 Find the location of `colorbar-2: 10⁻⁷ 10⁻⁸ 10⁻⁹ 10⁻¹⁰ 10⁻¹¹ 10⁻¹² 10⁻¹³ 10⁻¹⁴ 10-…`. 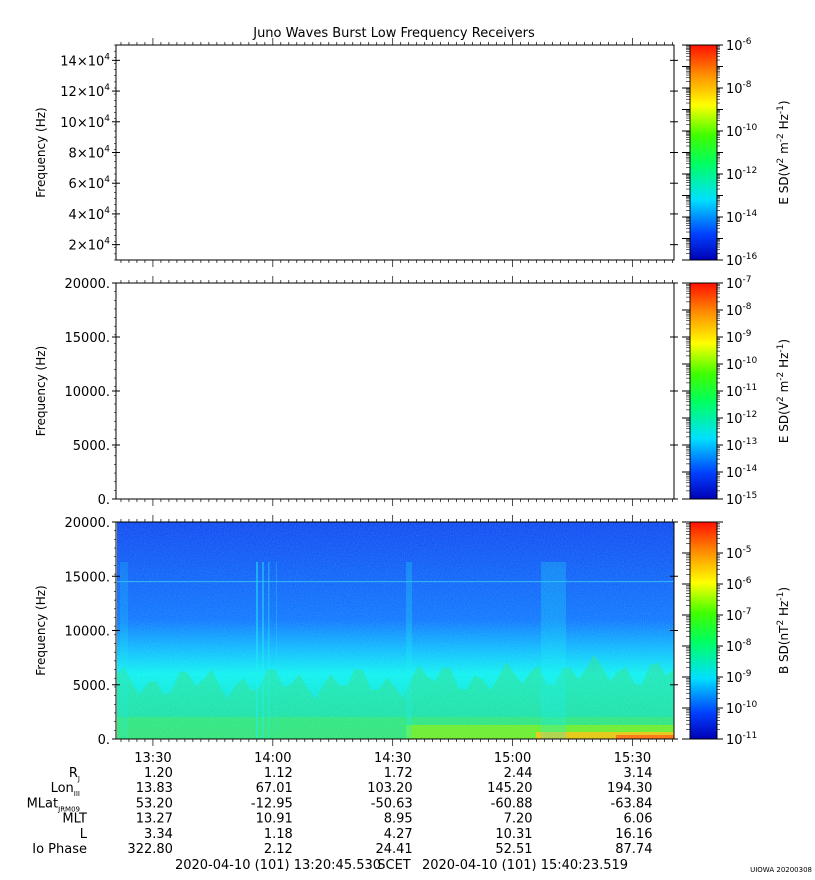

colorbar-2: 10⁻⁷ 10⁻⁸ 10⁻⁹ 10⁻¹⁰ 10⁻¹¹ 10⁻¹² 10⁻¹³ 10⁻¹⁴ 10-… is located at coordinates (736, 391).